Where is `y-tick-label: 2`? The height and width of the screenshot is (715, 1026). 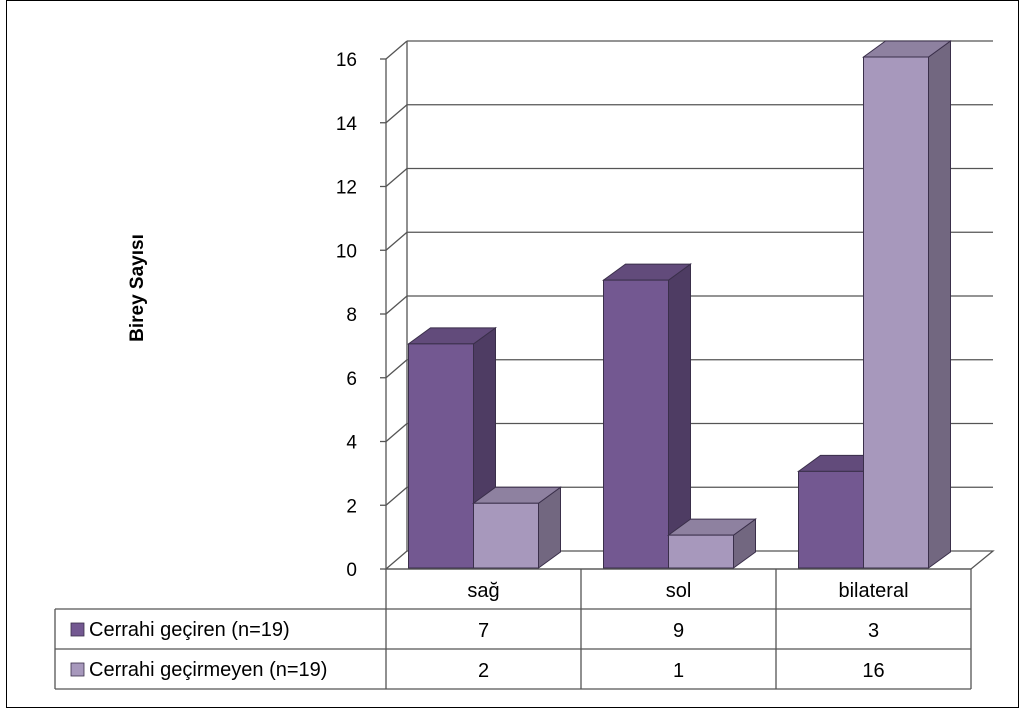 y-tick-label: 2 is located at coordinates (351, 506).